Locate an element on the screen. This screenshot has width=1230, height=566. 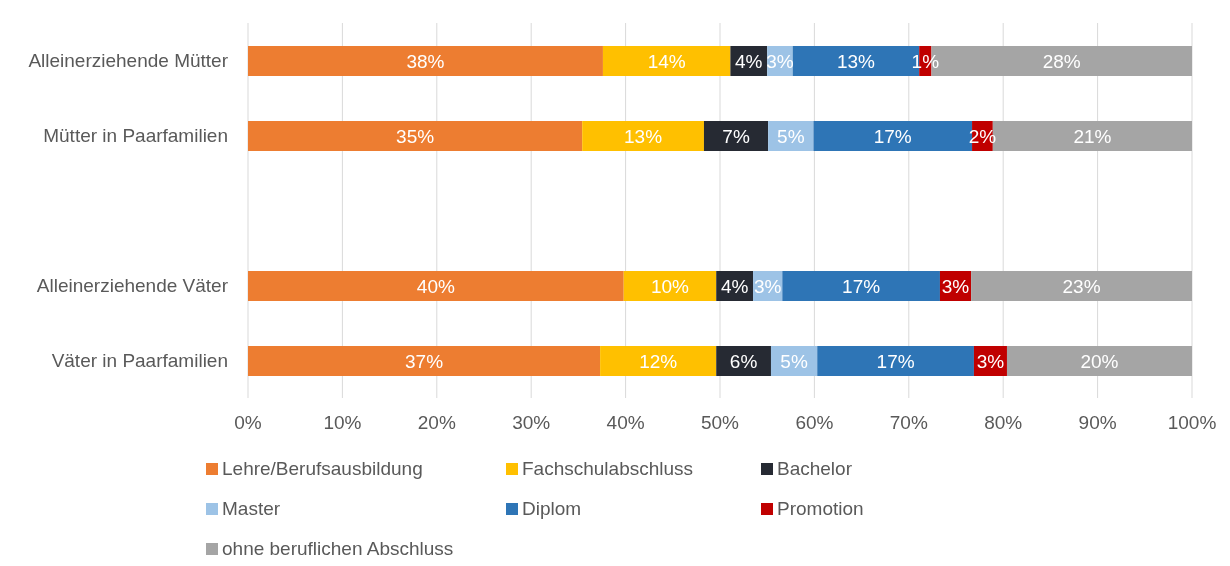
legend-label: Diplom is located at coordinates (552, 509).